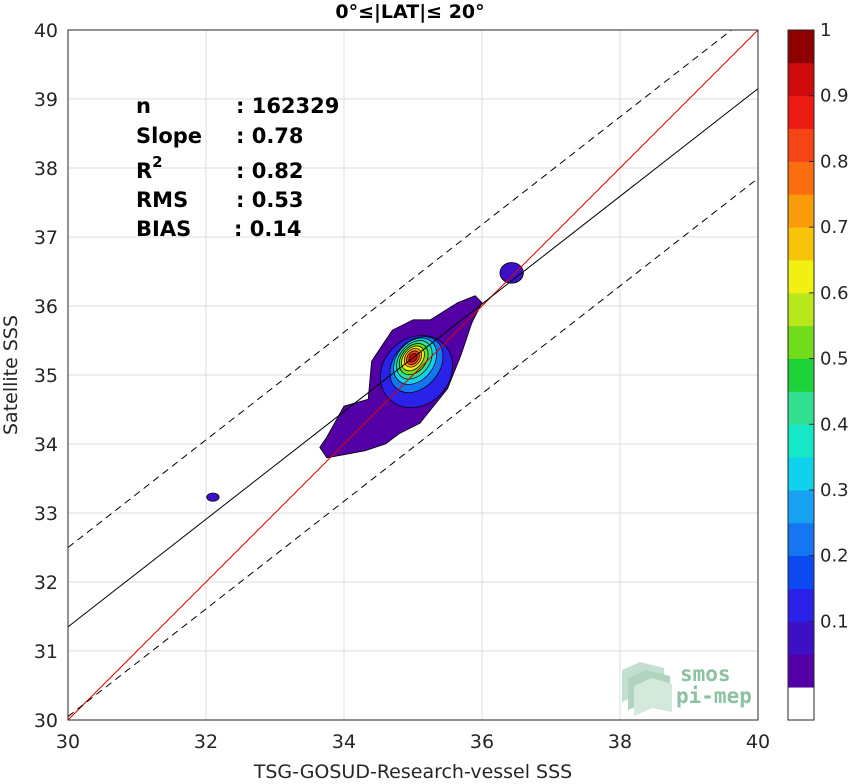  I want to click on colorbar-frame, so click(801, 375).